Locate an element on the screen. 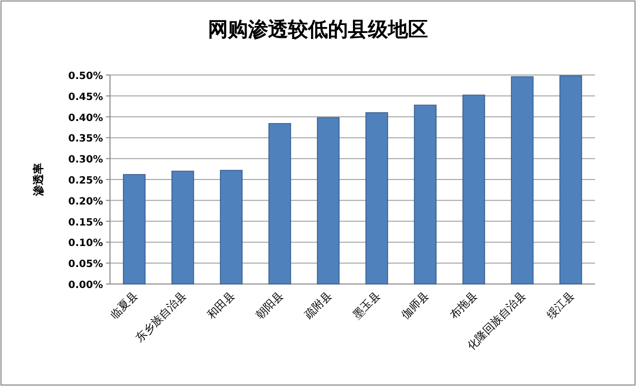  x-tick-label: 朝阳县 is located at coordinates (269, 305).